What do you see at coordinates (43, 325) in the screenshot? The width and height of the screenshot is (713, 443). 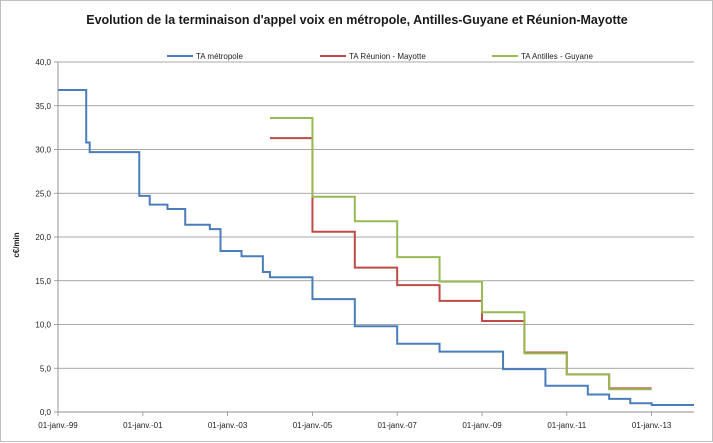 I see `y-tick-label: 10,0` at bounding box center [43, 325].